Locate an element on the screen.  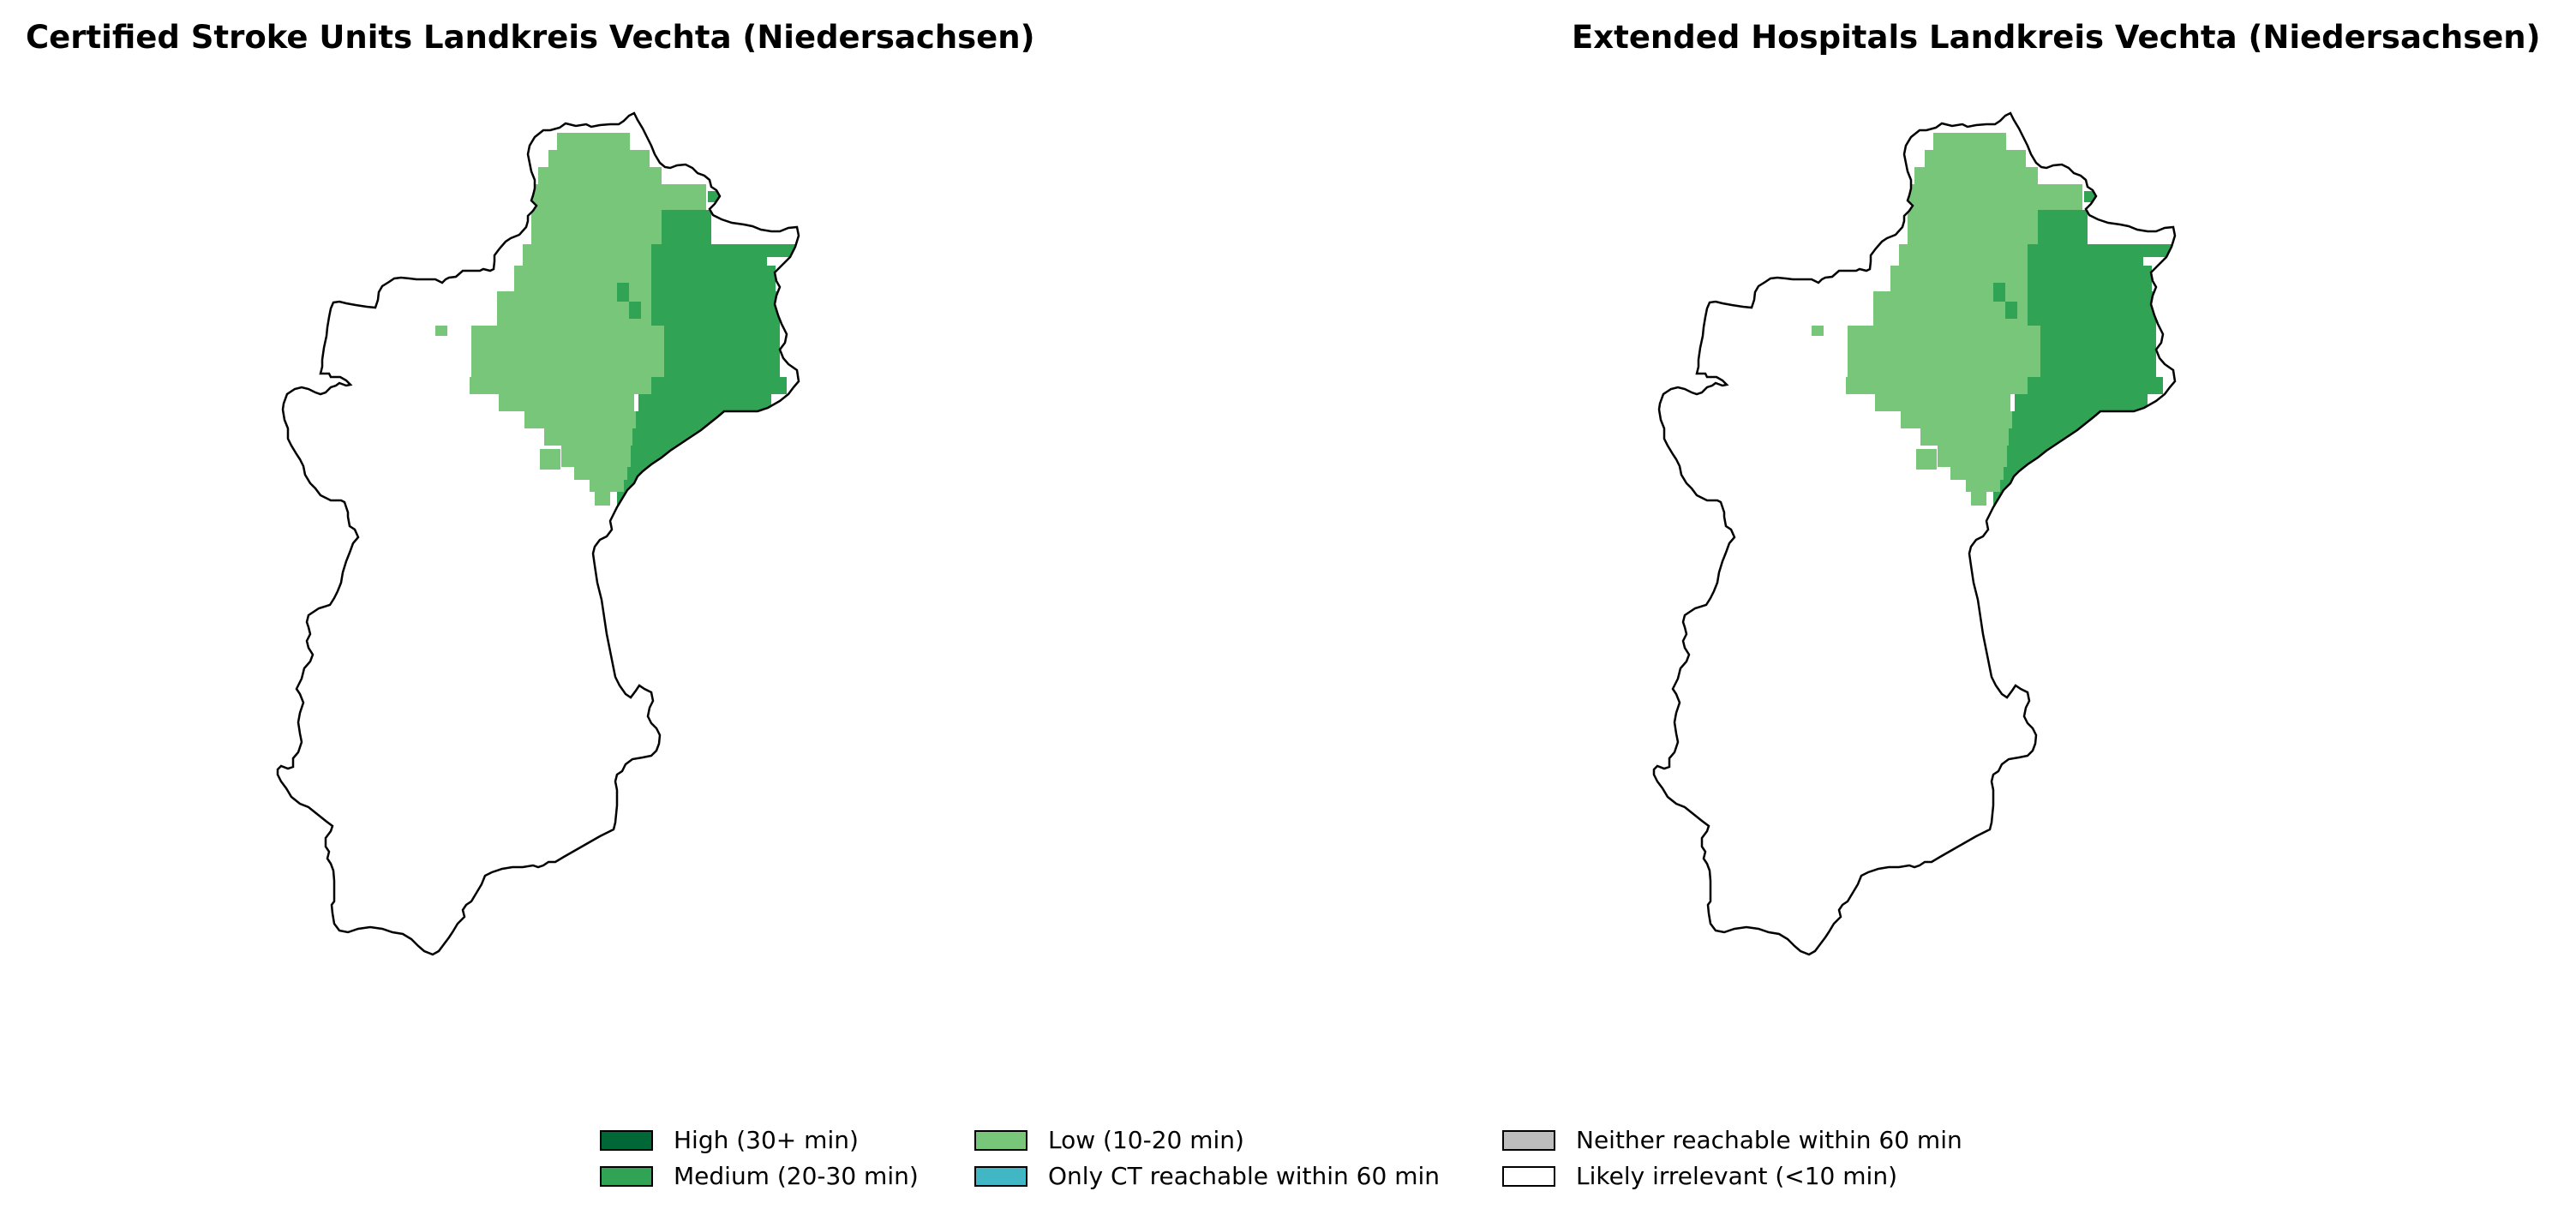
legend-swatch-low is located at coordinates (1001, 1140).